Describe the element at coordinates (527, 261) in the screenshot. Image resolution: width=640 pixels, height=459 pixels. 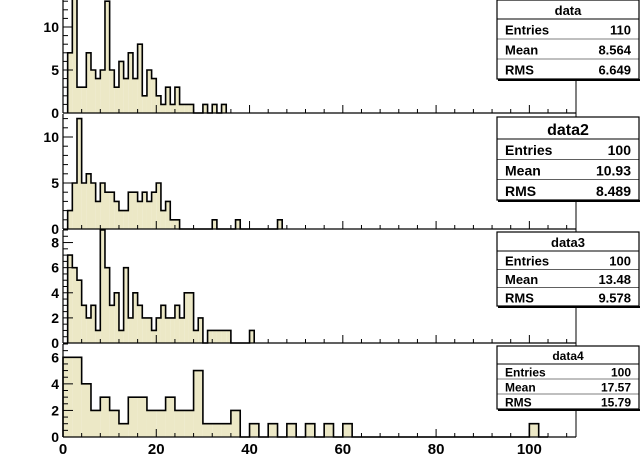
I see `stats-box-label: Entries` at that location.